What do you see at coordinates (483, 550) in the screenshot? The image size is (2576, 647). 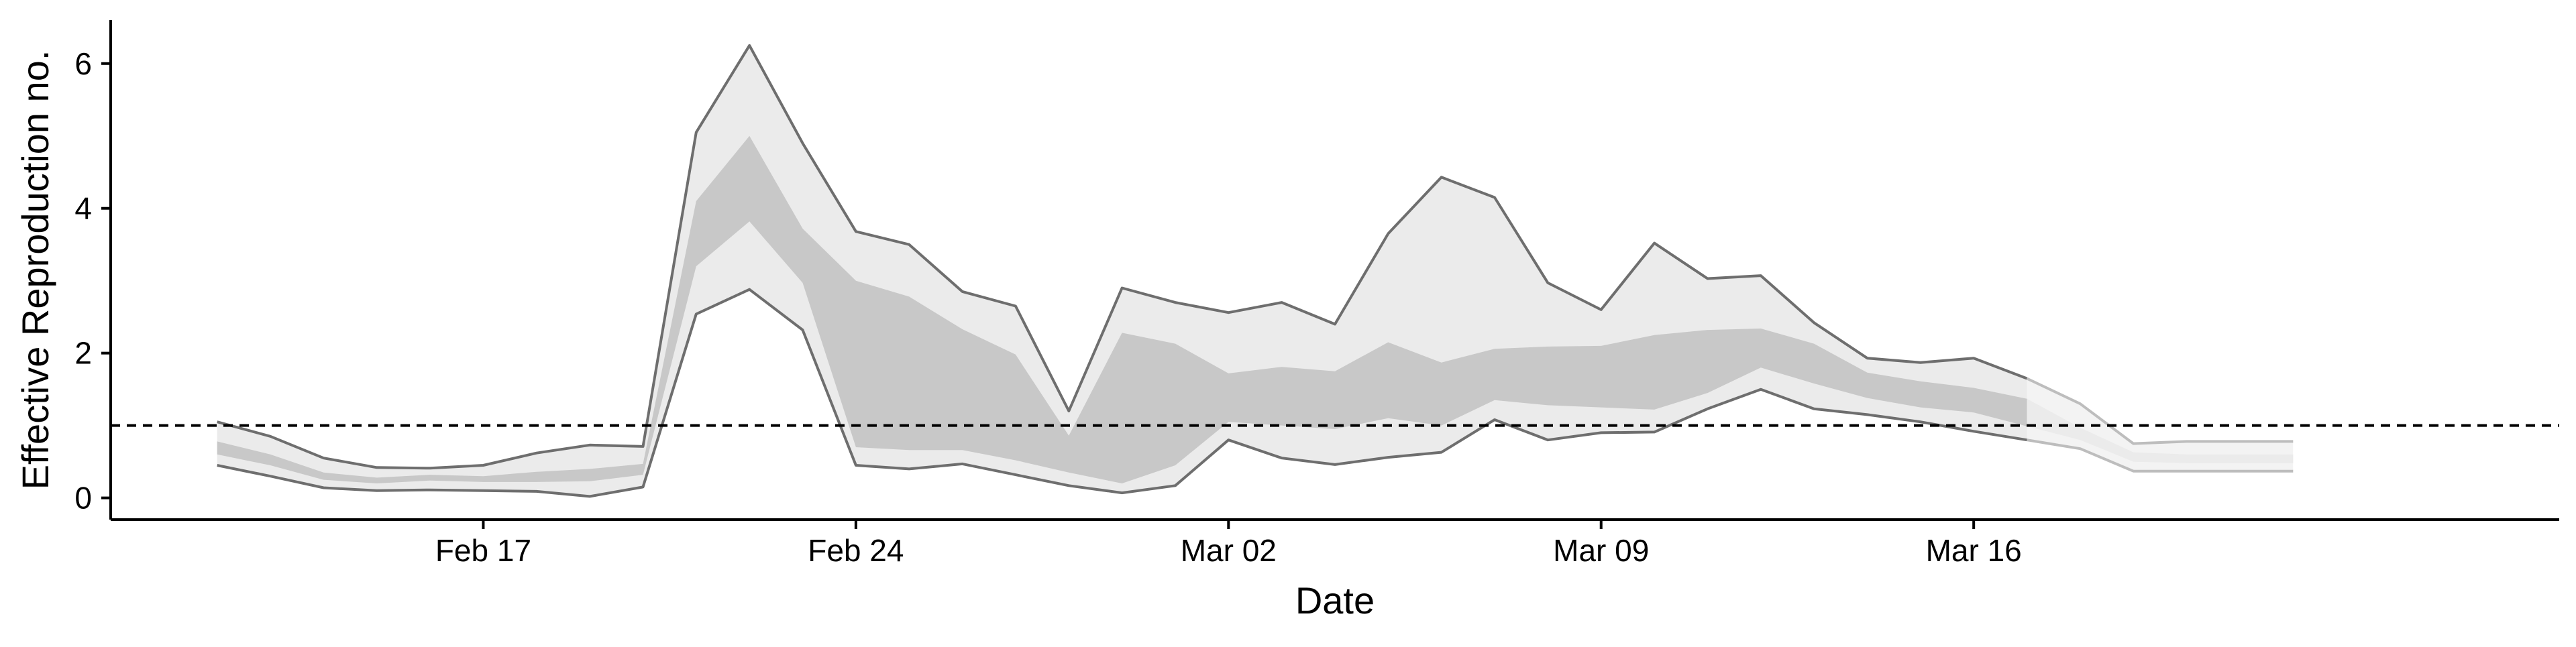 I see `x-tick-label: Feb 17` at bounding box center [483, 550].